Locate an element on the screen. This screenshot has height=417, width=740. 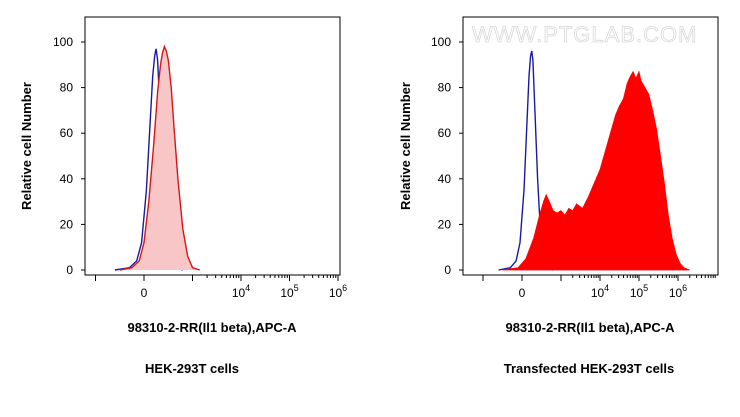
right-antibody-stained-area is located at coordinates (596, 170).